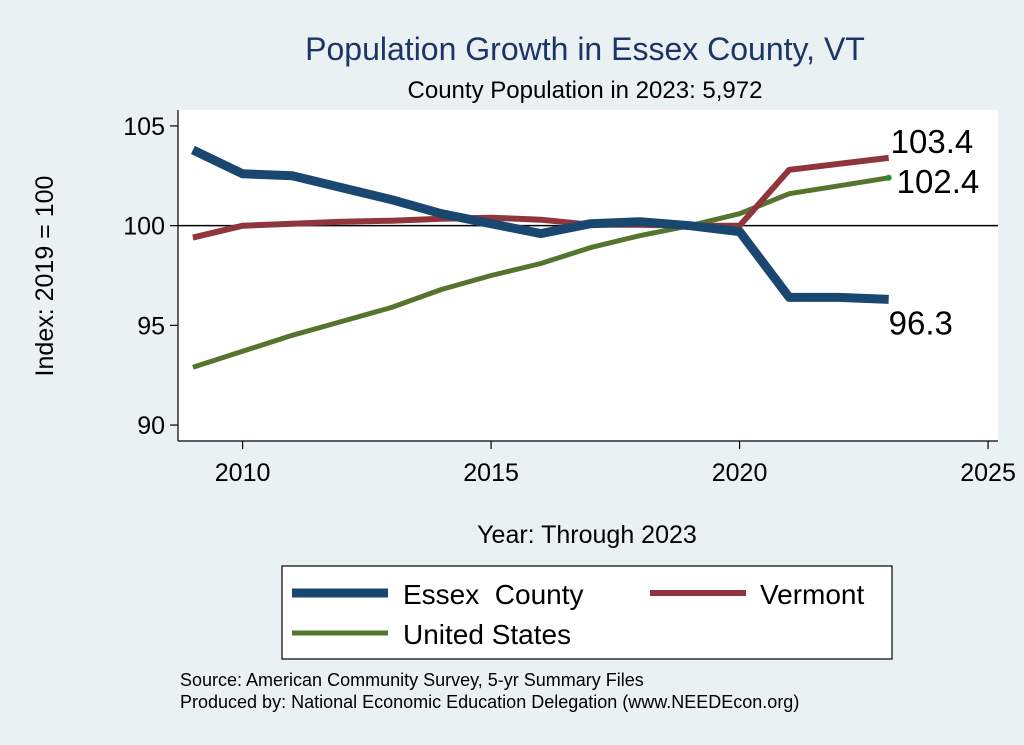 The height and width of the screenshot is (745, 1024). Describe the element at coordinates (932, 141) in the screenshot. I see `end-label-vermont: 103.4` at that location.